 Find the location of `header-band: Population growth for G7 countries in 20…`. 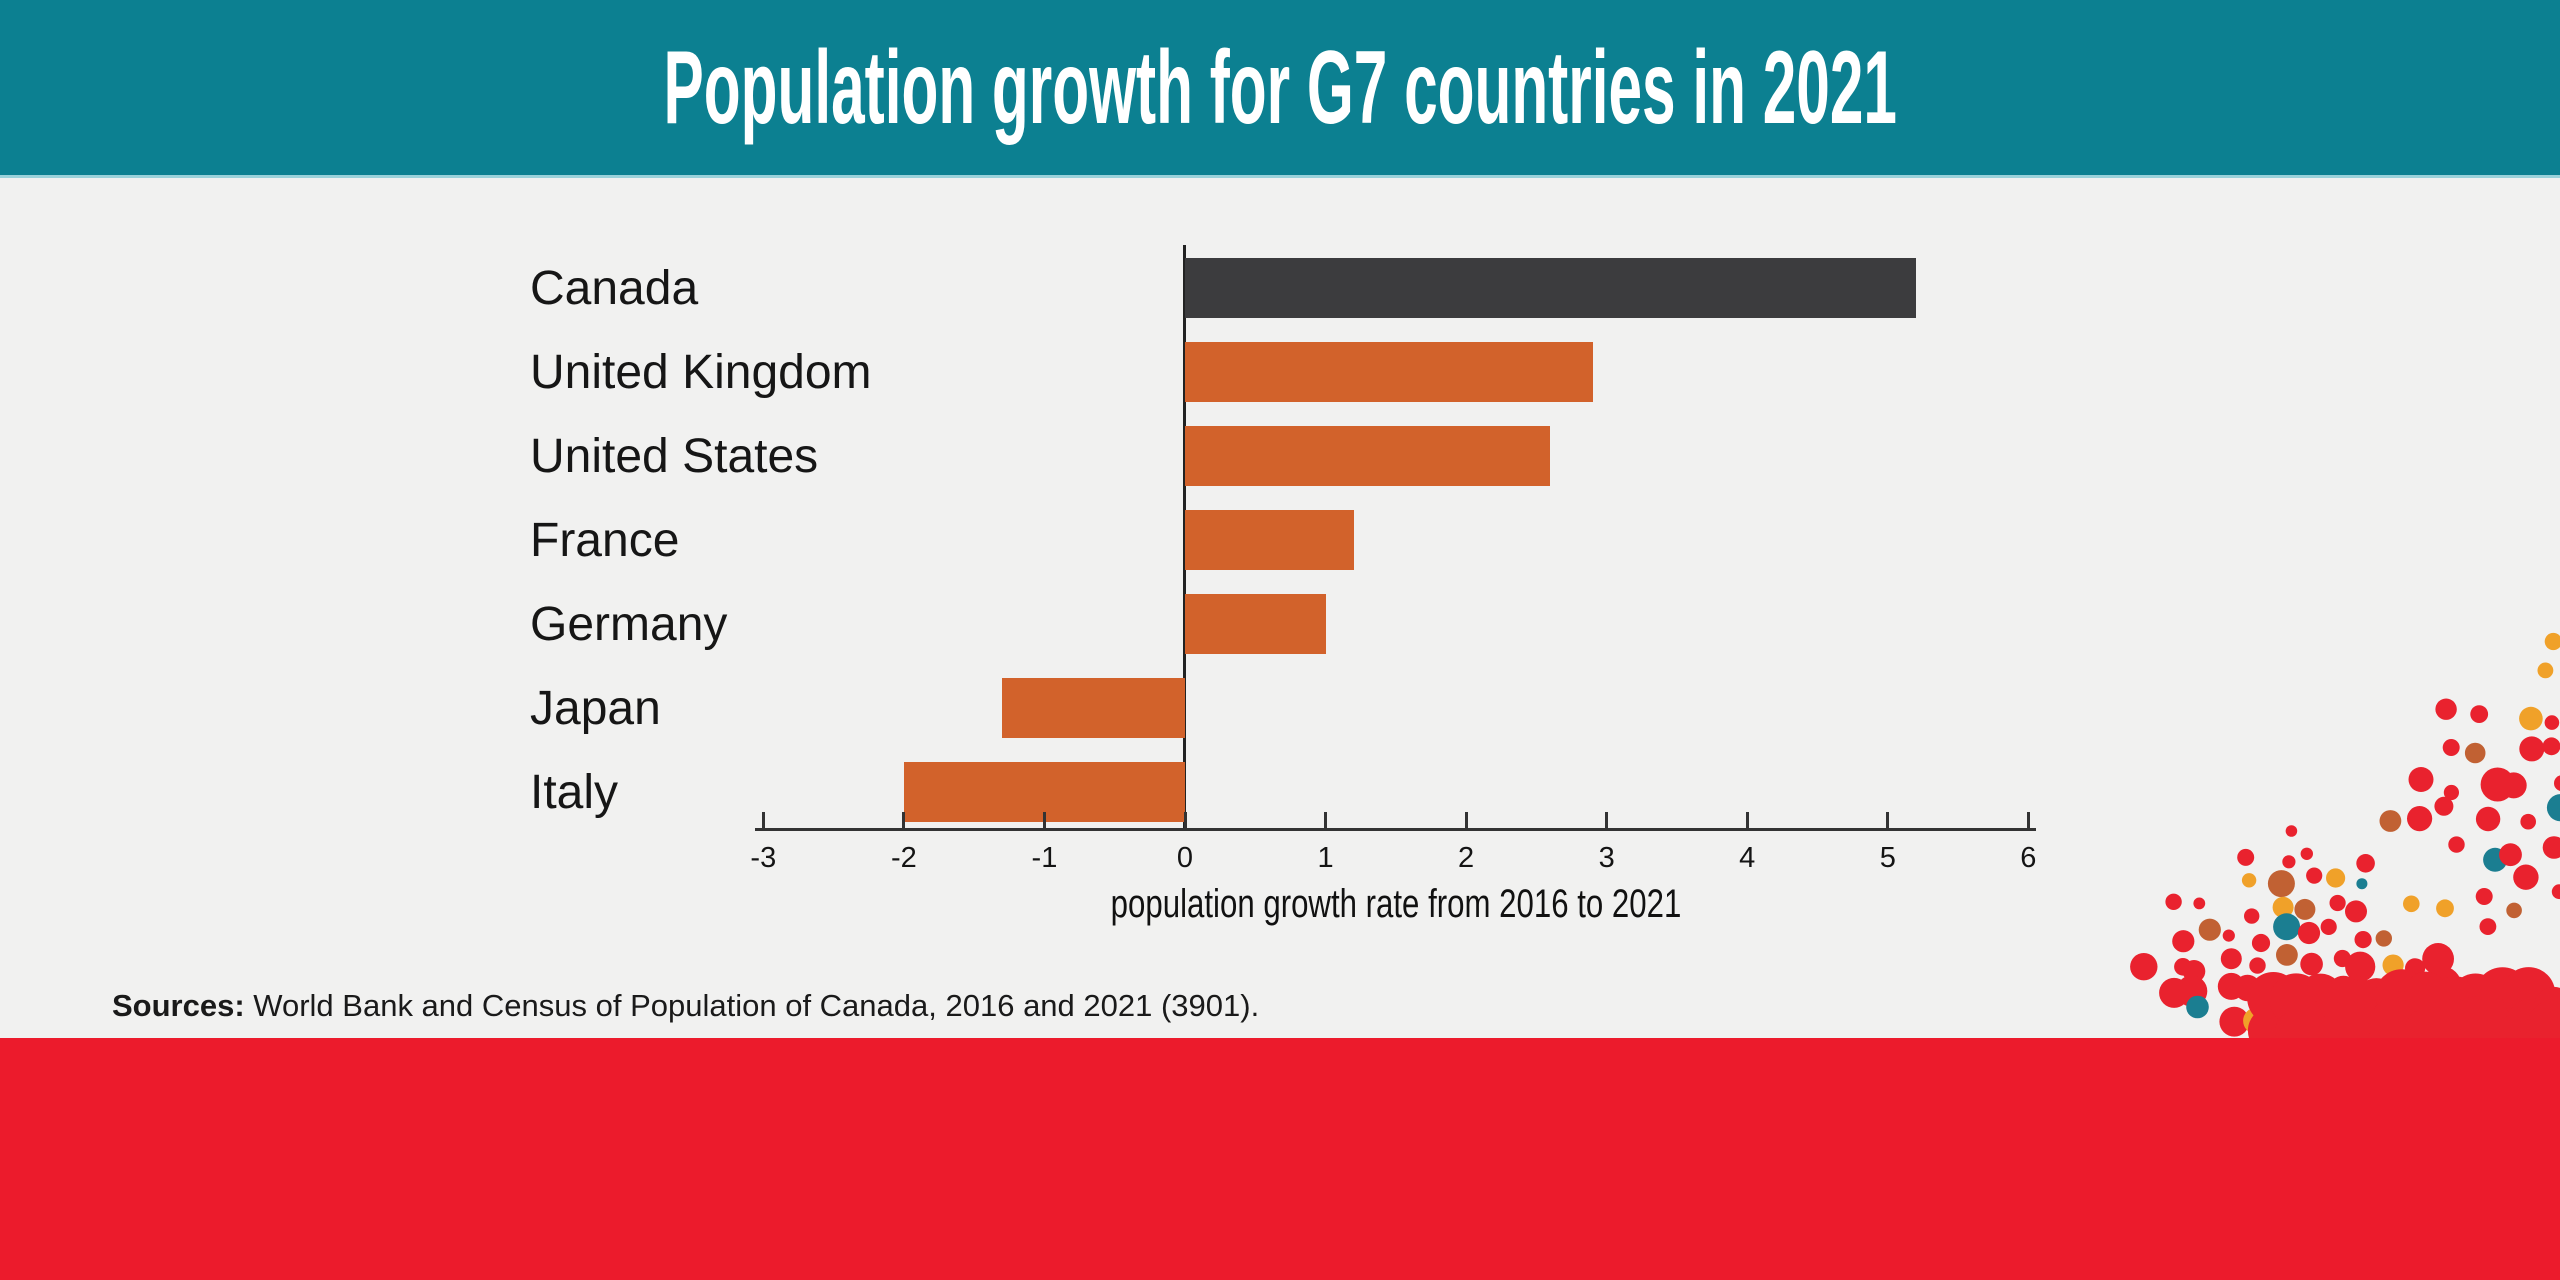

header-band: Population growth for G7 countries in 20… is located at coordinates (1280, 89).